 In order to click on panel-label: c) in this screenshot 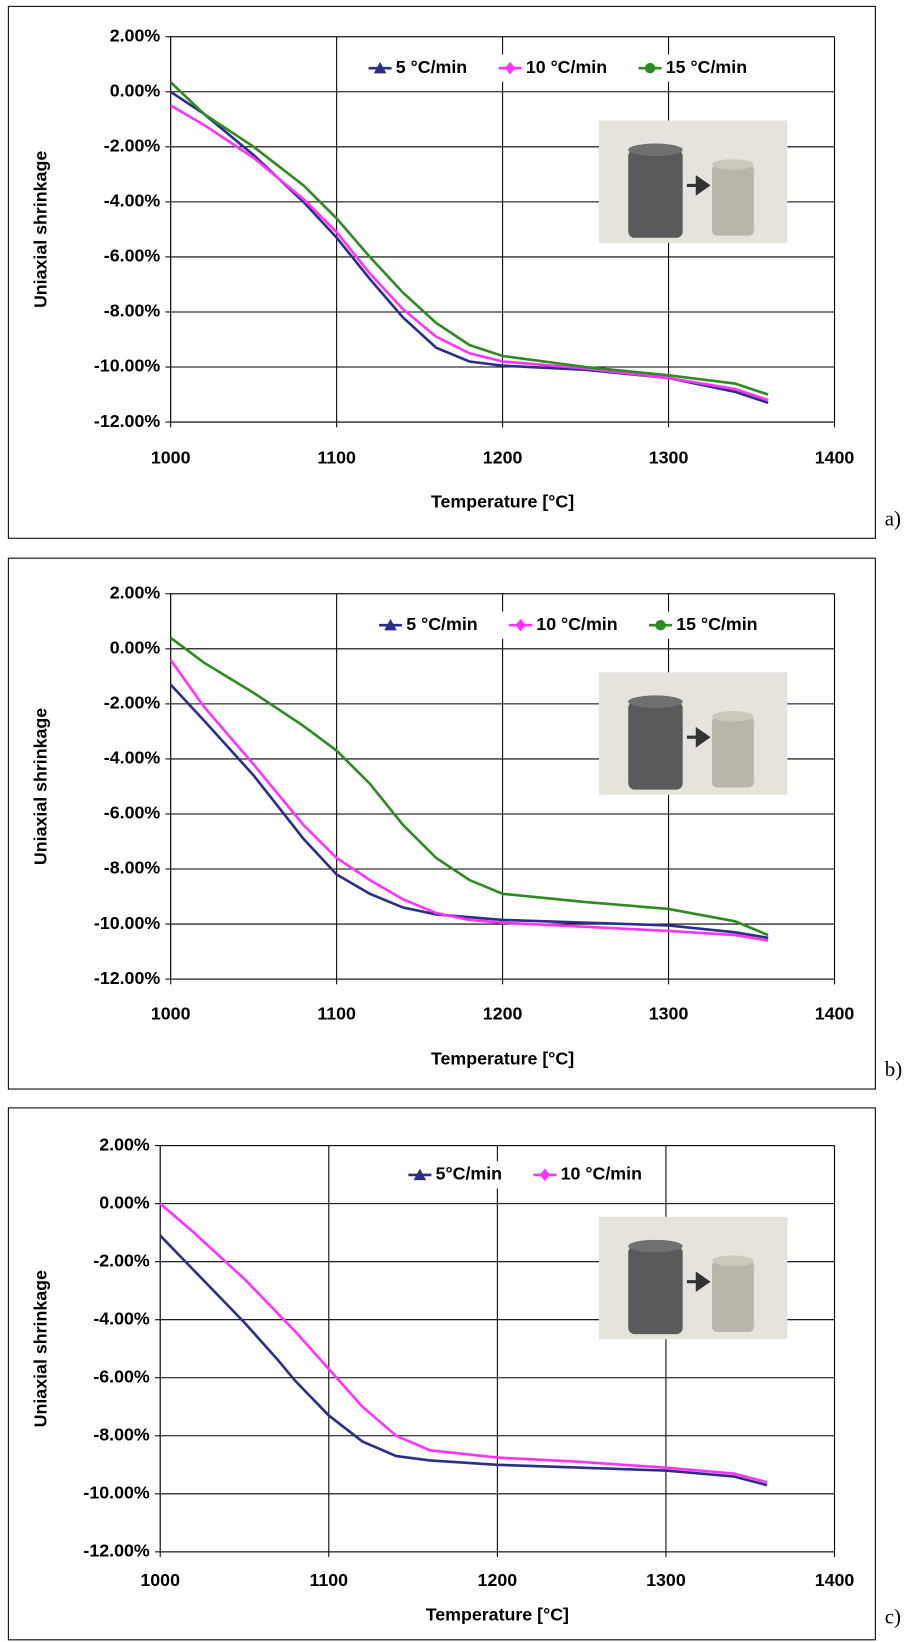, I will do `click(893, 1617)`.